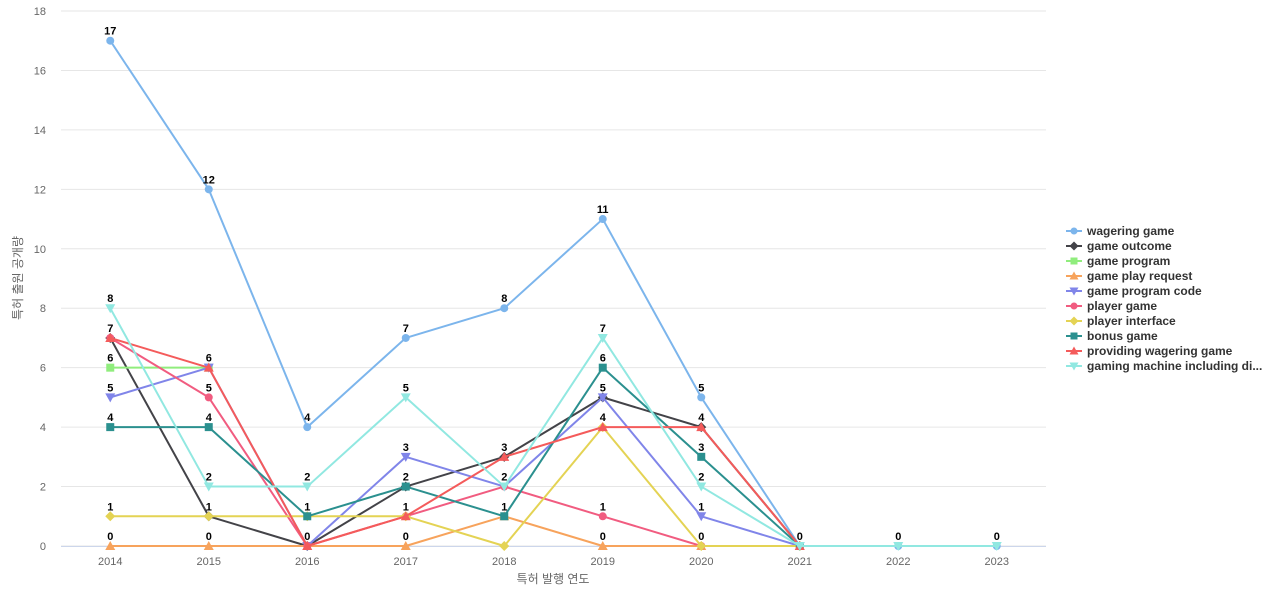 This screenshot has height=605, width=1280. What do you see at coordinates (1130, 231) in the screenshot?
I see `legend-label: wagering game` at bounding box center [1130, 231].